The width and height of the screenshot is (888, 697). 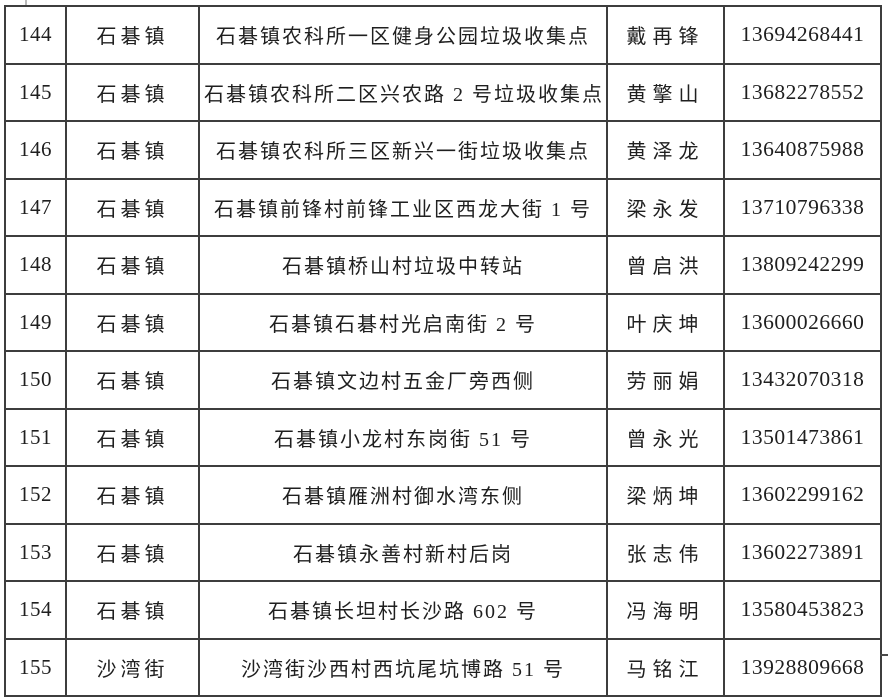 What do you see at coordinates (802, 265) in the screenshot?
I see `cell-phone-number: 13809242299` at bounding box center [802, 265].